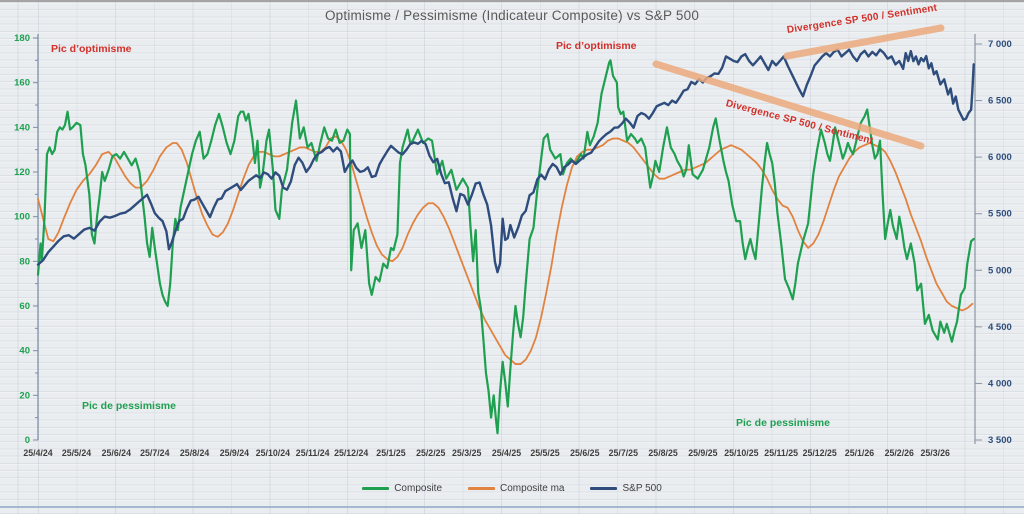 Image resolution: width=1024 pixels, height=514 pixels. Describe the element at coordinates (22, 38) in the screenshot. I see `y-axis-left-label: 180` at that location.